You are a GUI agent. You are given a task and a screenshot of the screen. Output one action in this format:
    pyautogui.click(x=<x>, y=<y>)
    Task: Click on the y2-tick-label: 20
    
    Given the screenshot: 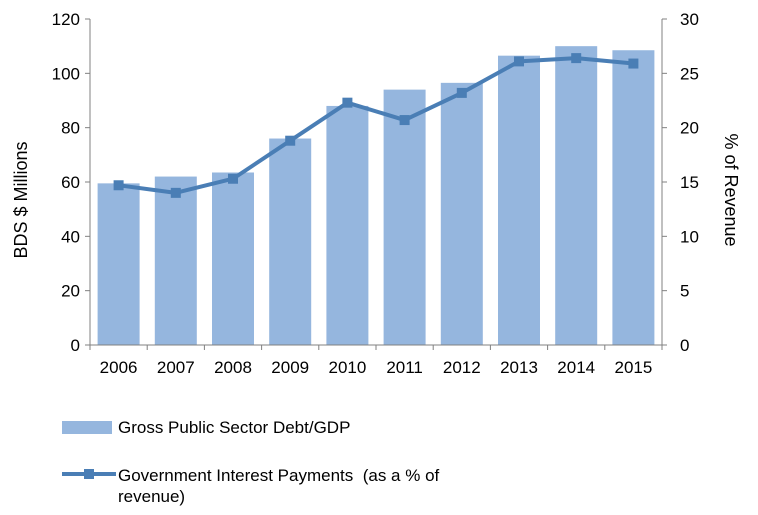 What is the action you would take?
    pyautogui.click(x=689, y=128)
    